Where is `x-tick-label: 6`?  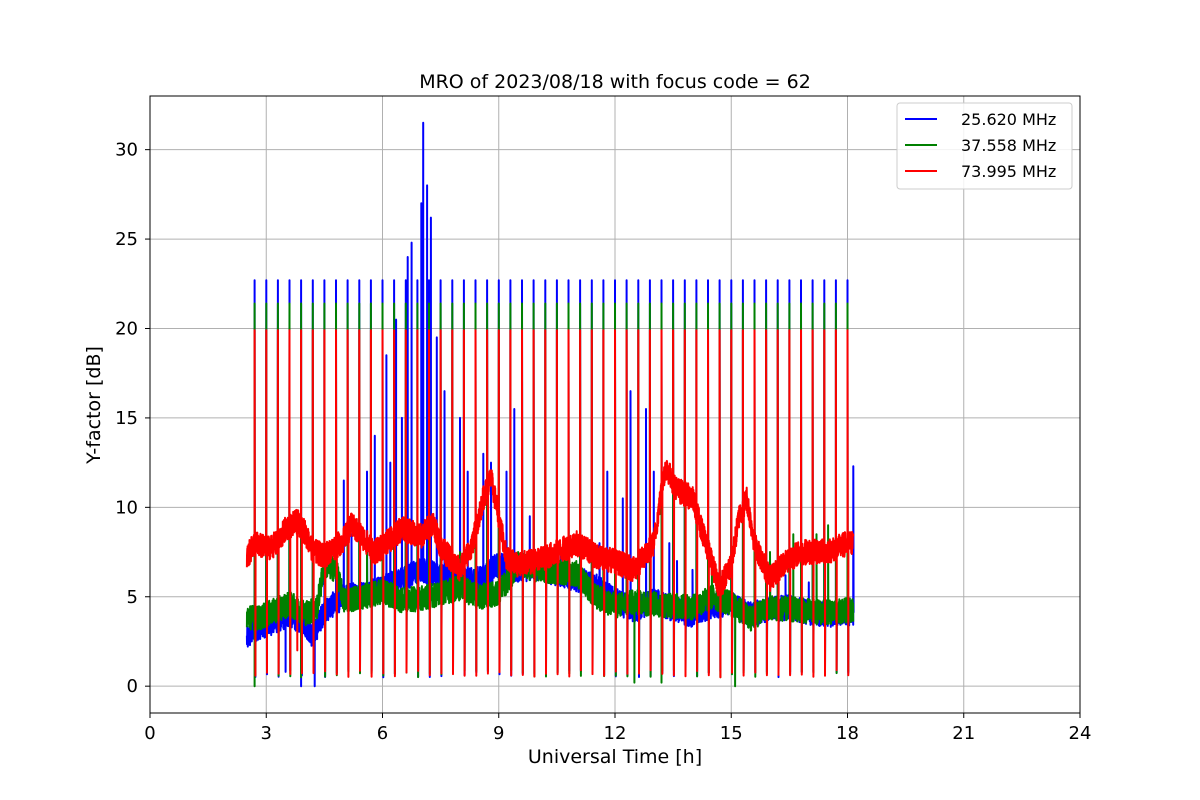 x-tick-label: 6 is located at coordinates (382, 733).